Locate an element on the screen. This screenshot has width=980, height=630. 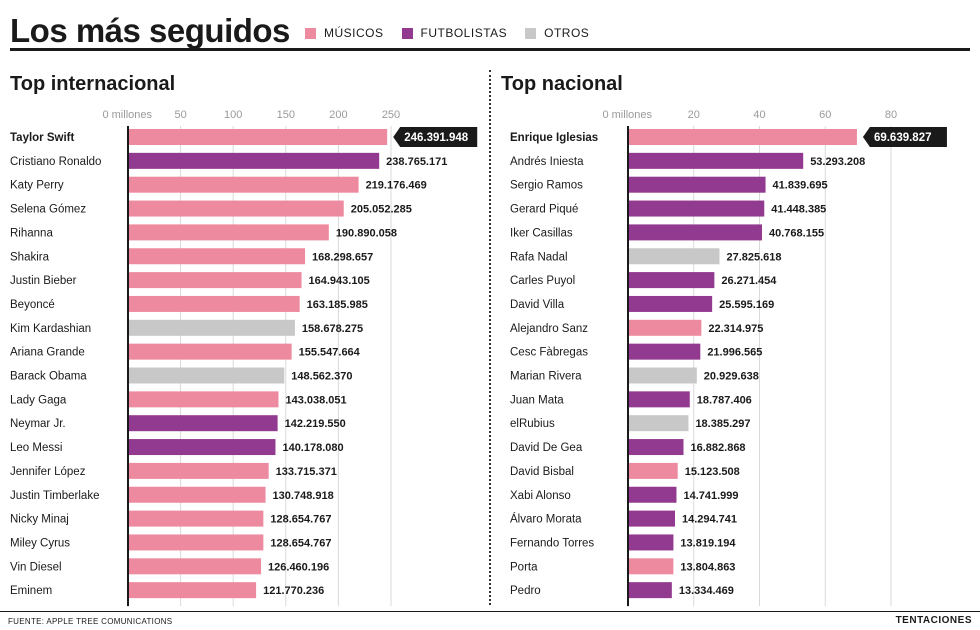
chart-title: Top nacional is located at coordinates (562, 84).